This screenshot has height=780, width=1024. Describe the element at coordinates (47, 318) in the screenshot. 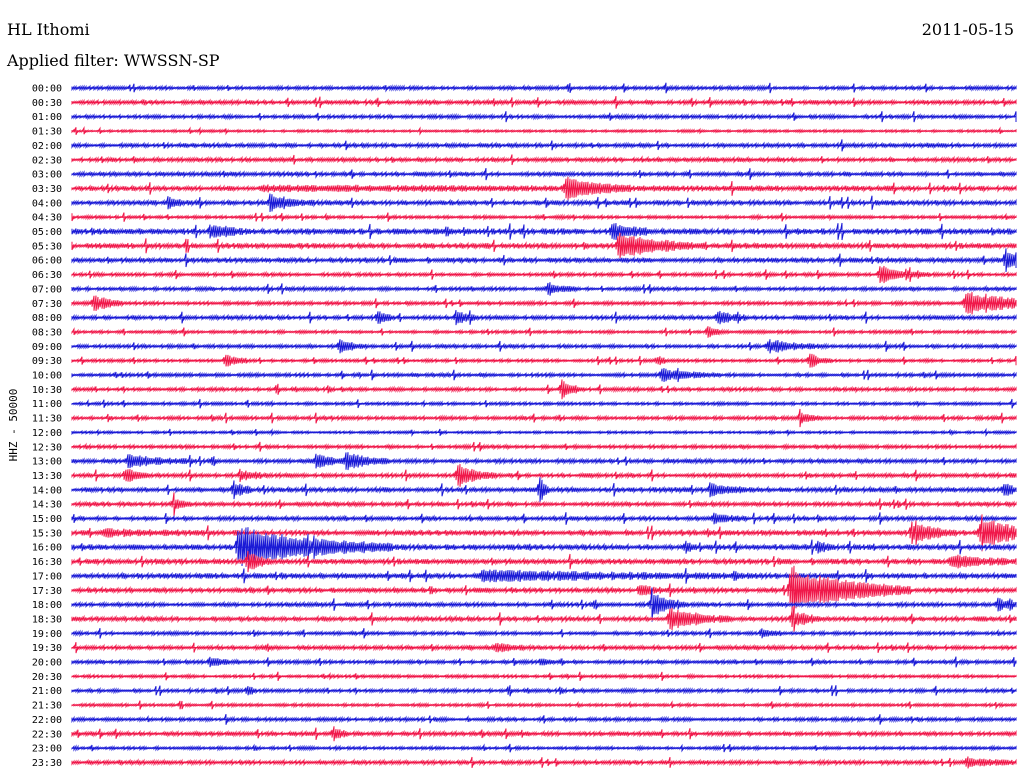

I see `time-tick-label: 08:00` at that location.